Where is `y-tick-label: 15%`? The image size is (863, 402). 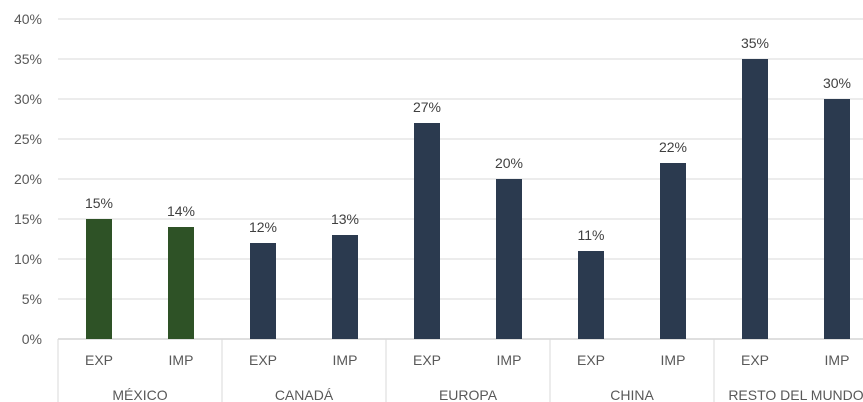 y-tick-label: 15% is located at coordinates (28, 219).